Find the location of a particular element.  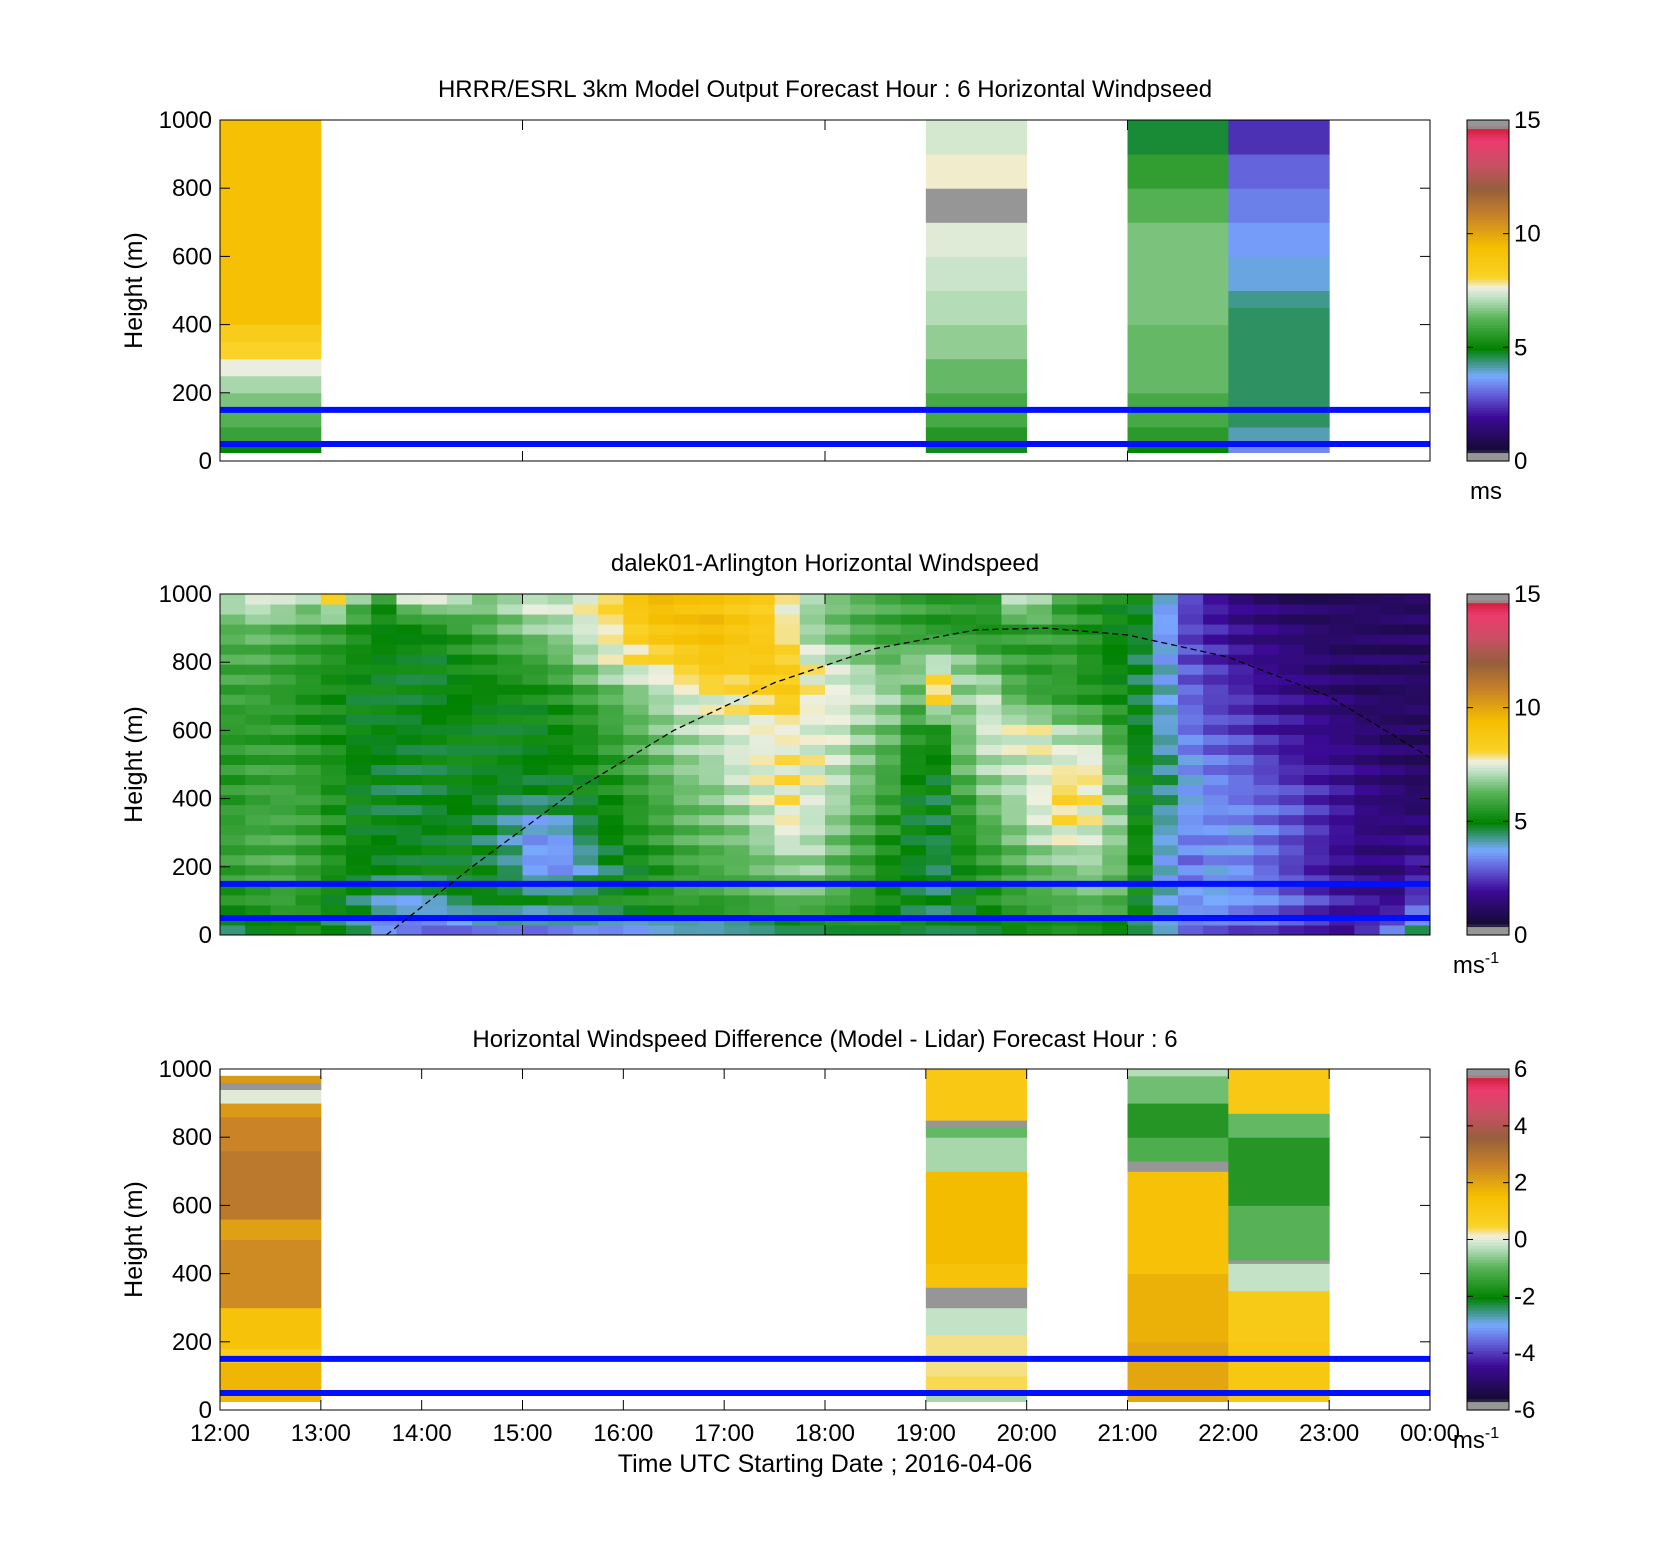

x-tick-label: 19:00 is located at coordinates (926, 1433).